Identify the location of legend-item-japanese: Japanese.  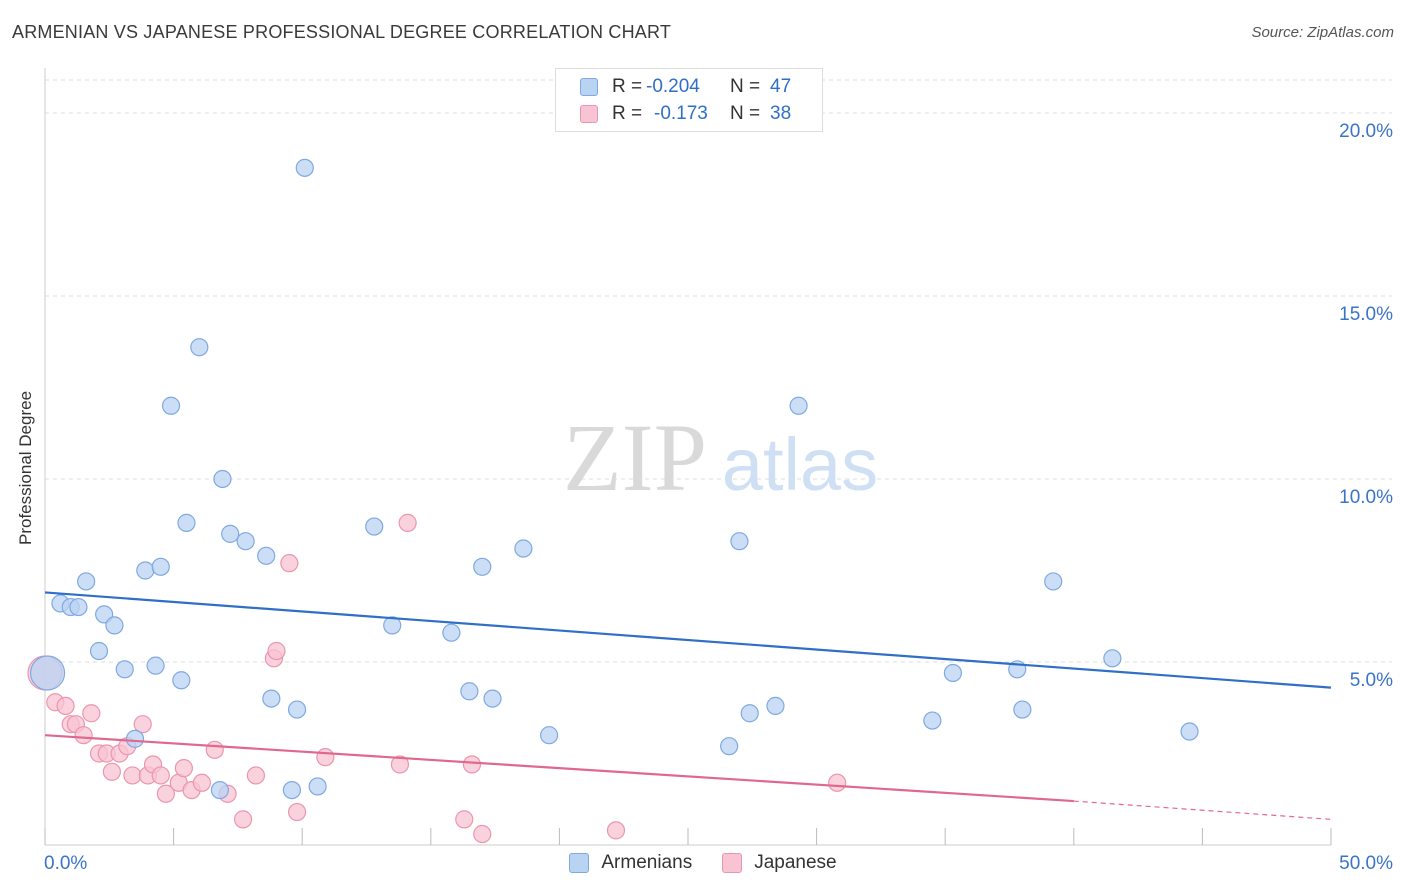
(779, 863).